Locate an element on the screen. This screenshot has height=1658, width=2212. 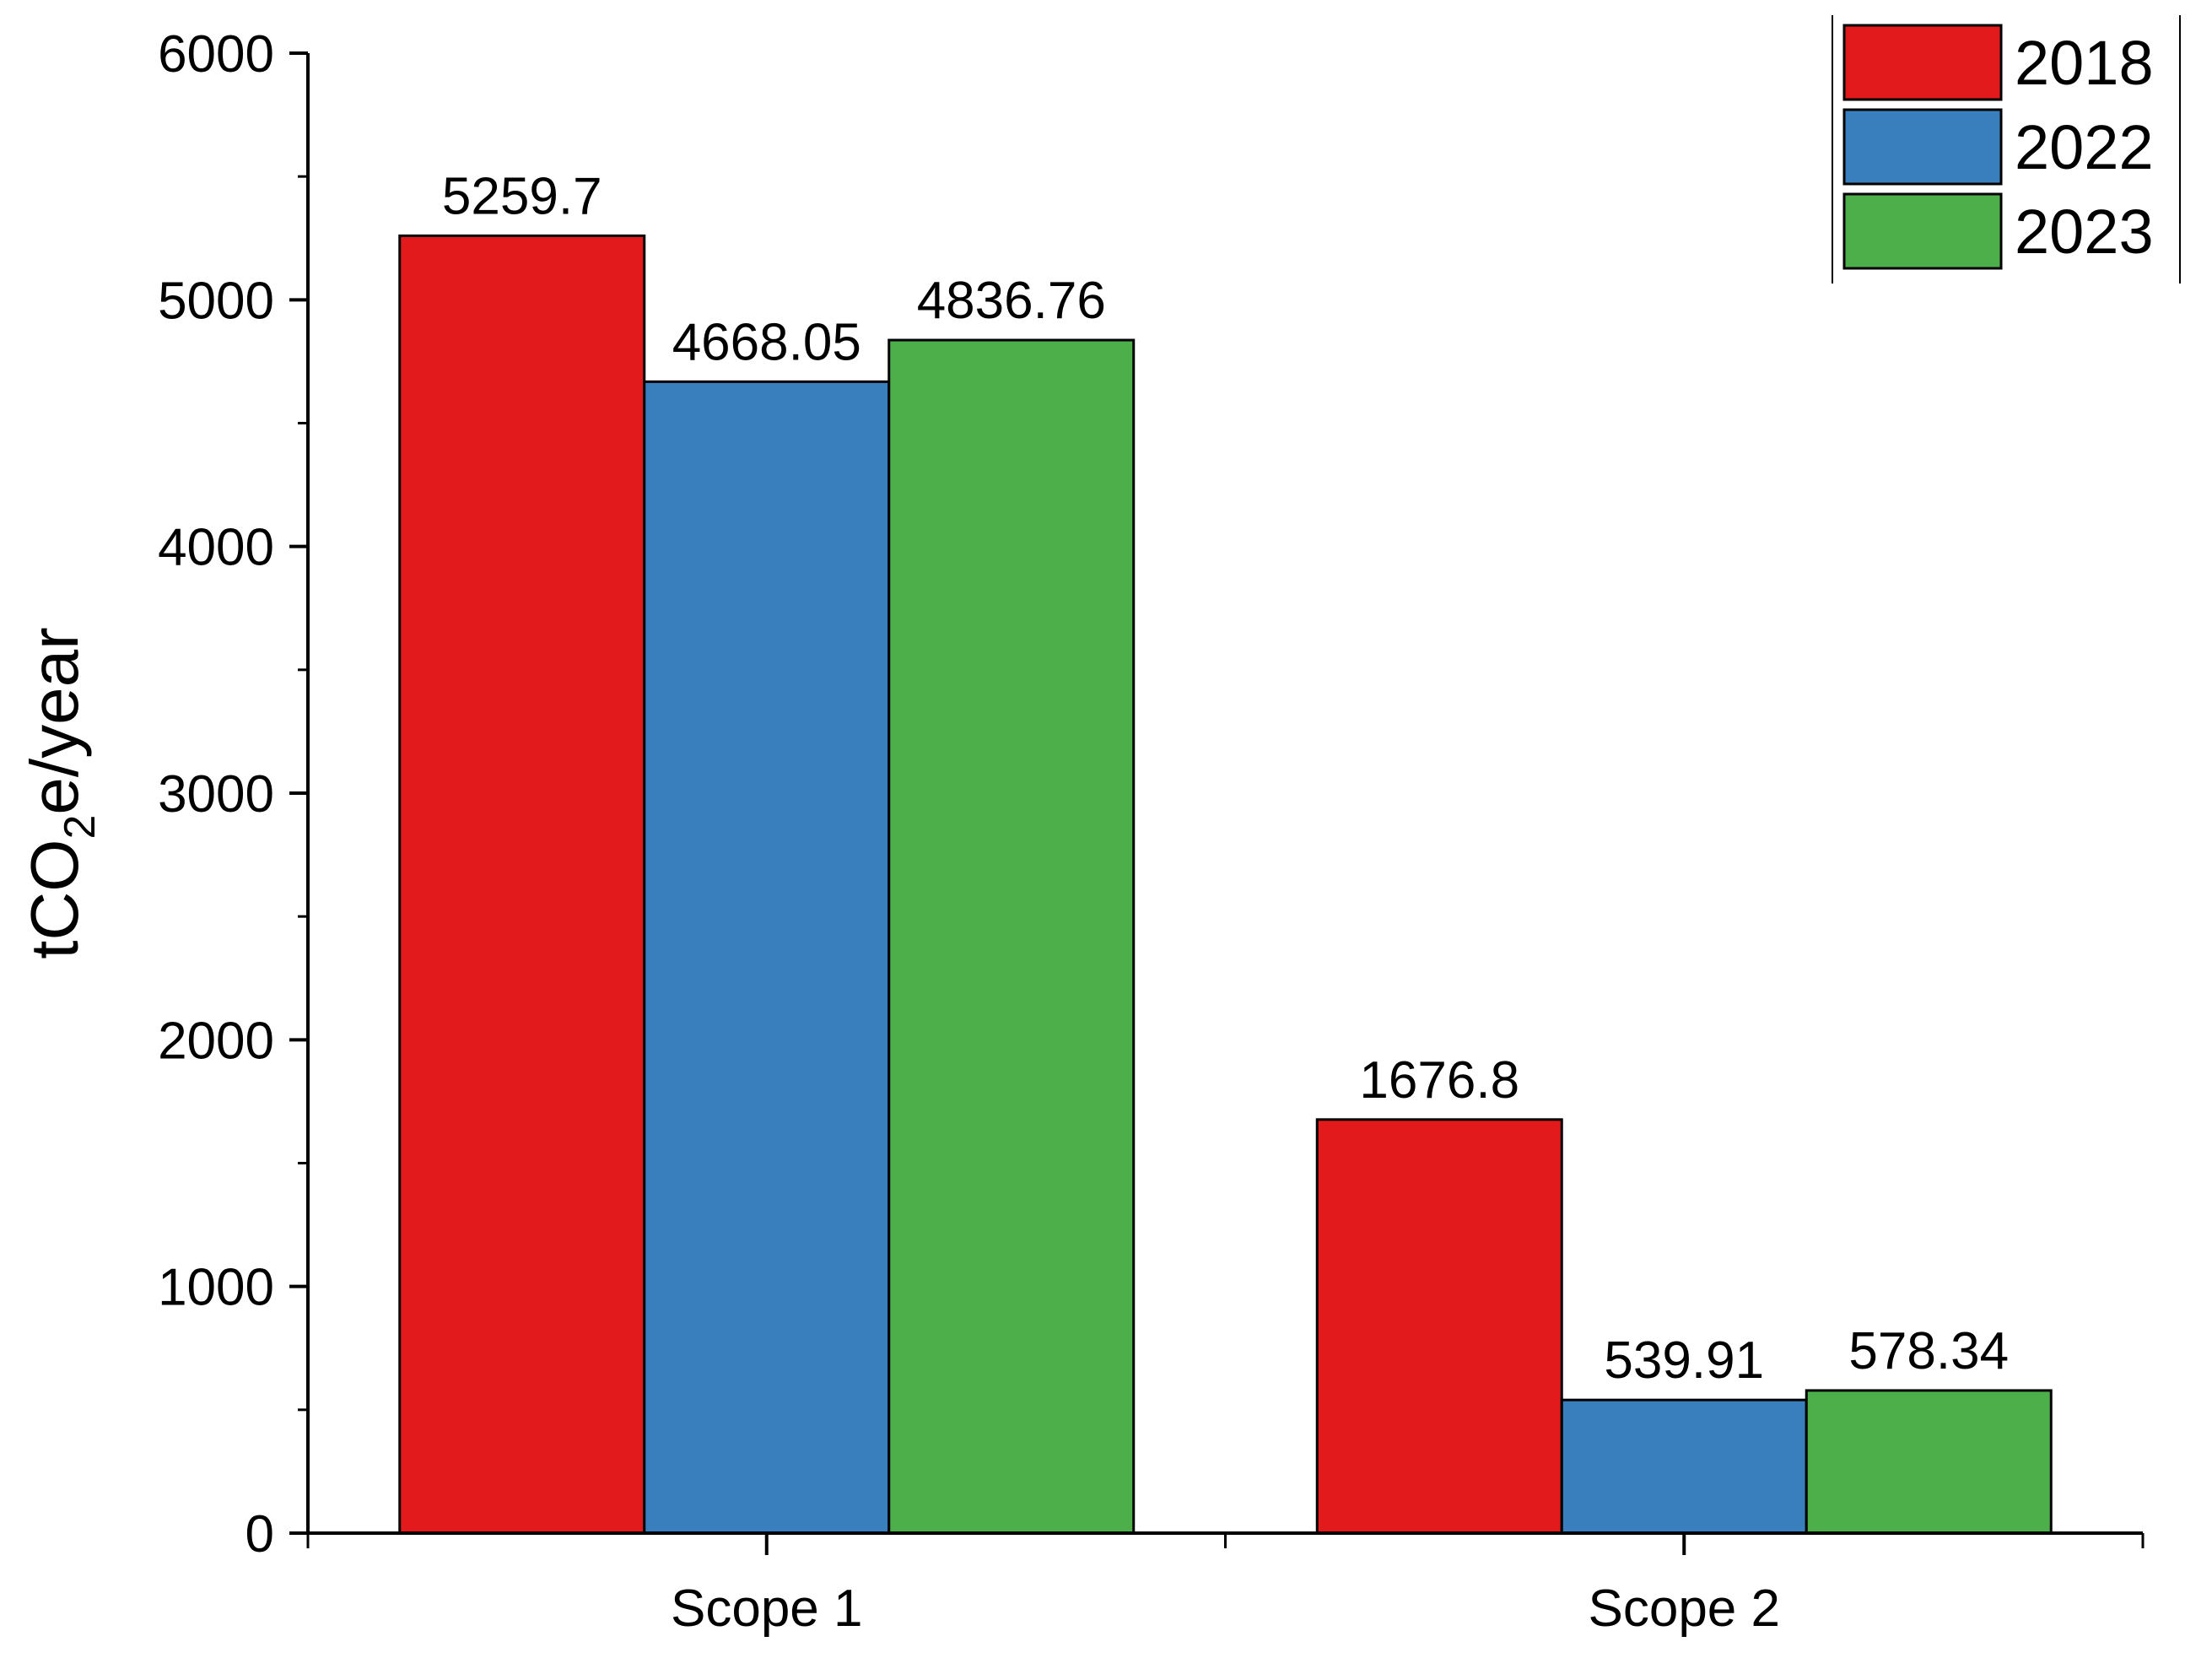
data-label-2018-scope-2: 1676.8 is located at coordinates (1439, 1080).